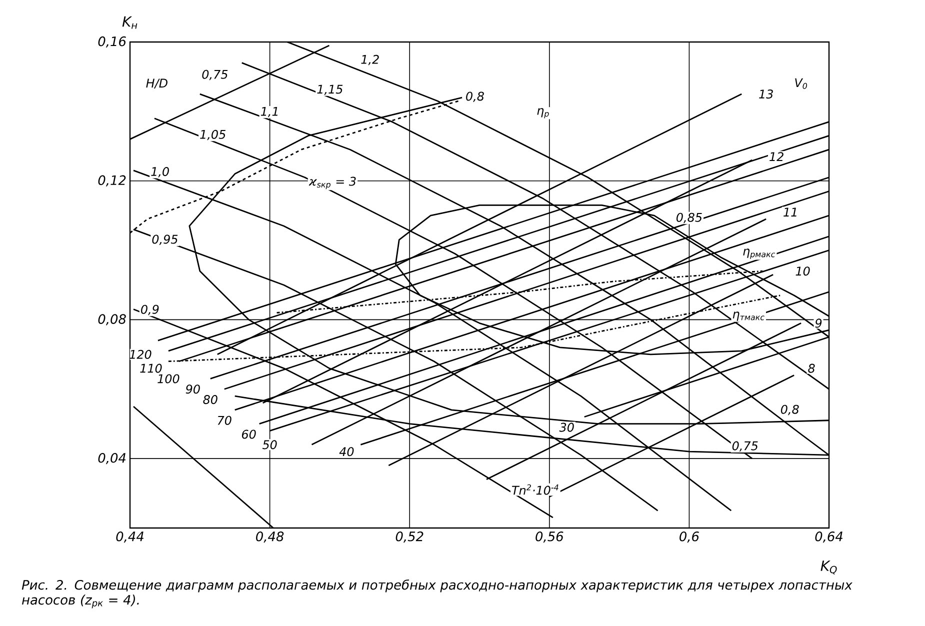 The image size is (925, 626). Describe the element at coordinates (803, 271) in the screenshot. I see `annotation: 10` at that location.